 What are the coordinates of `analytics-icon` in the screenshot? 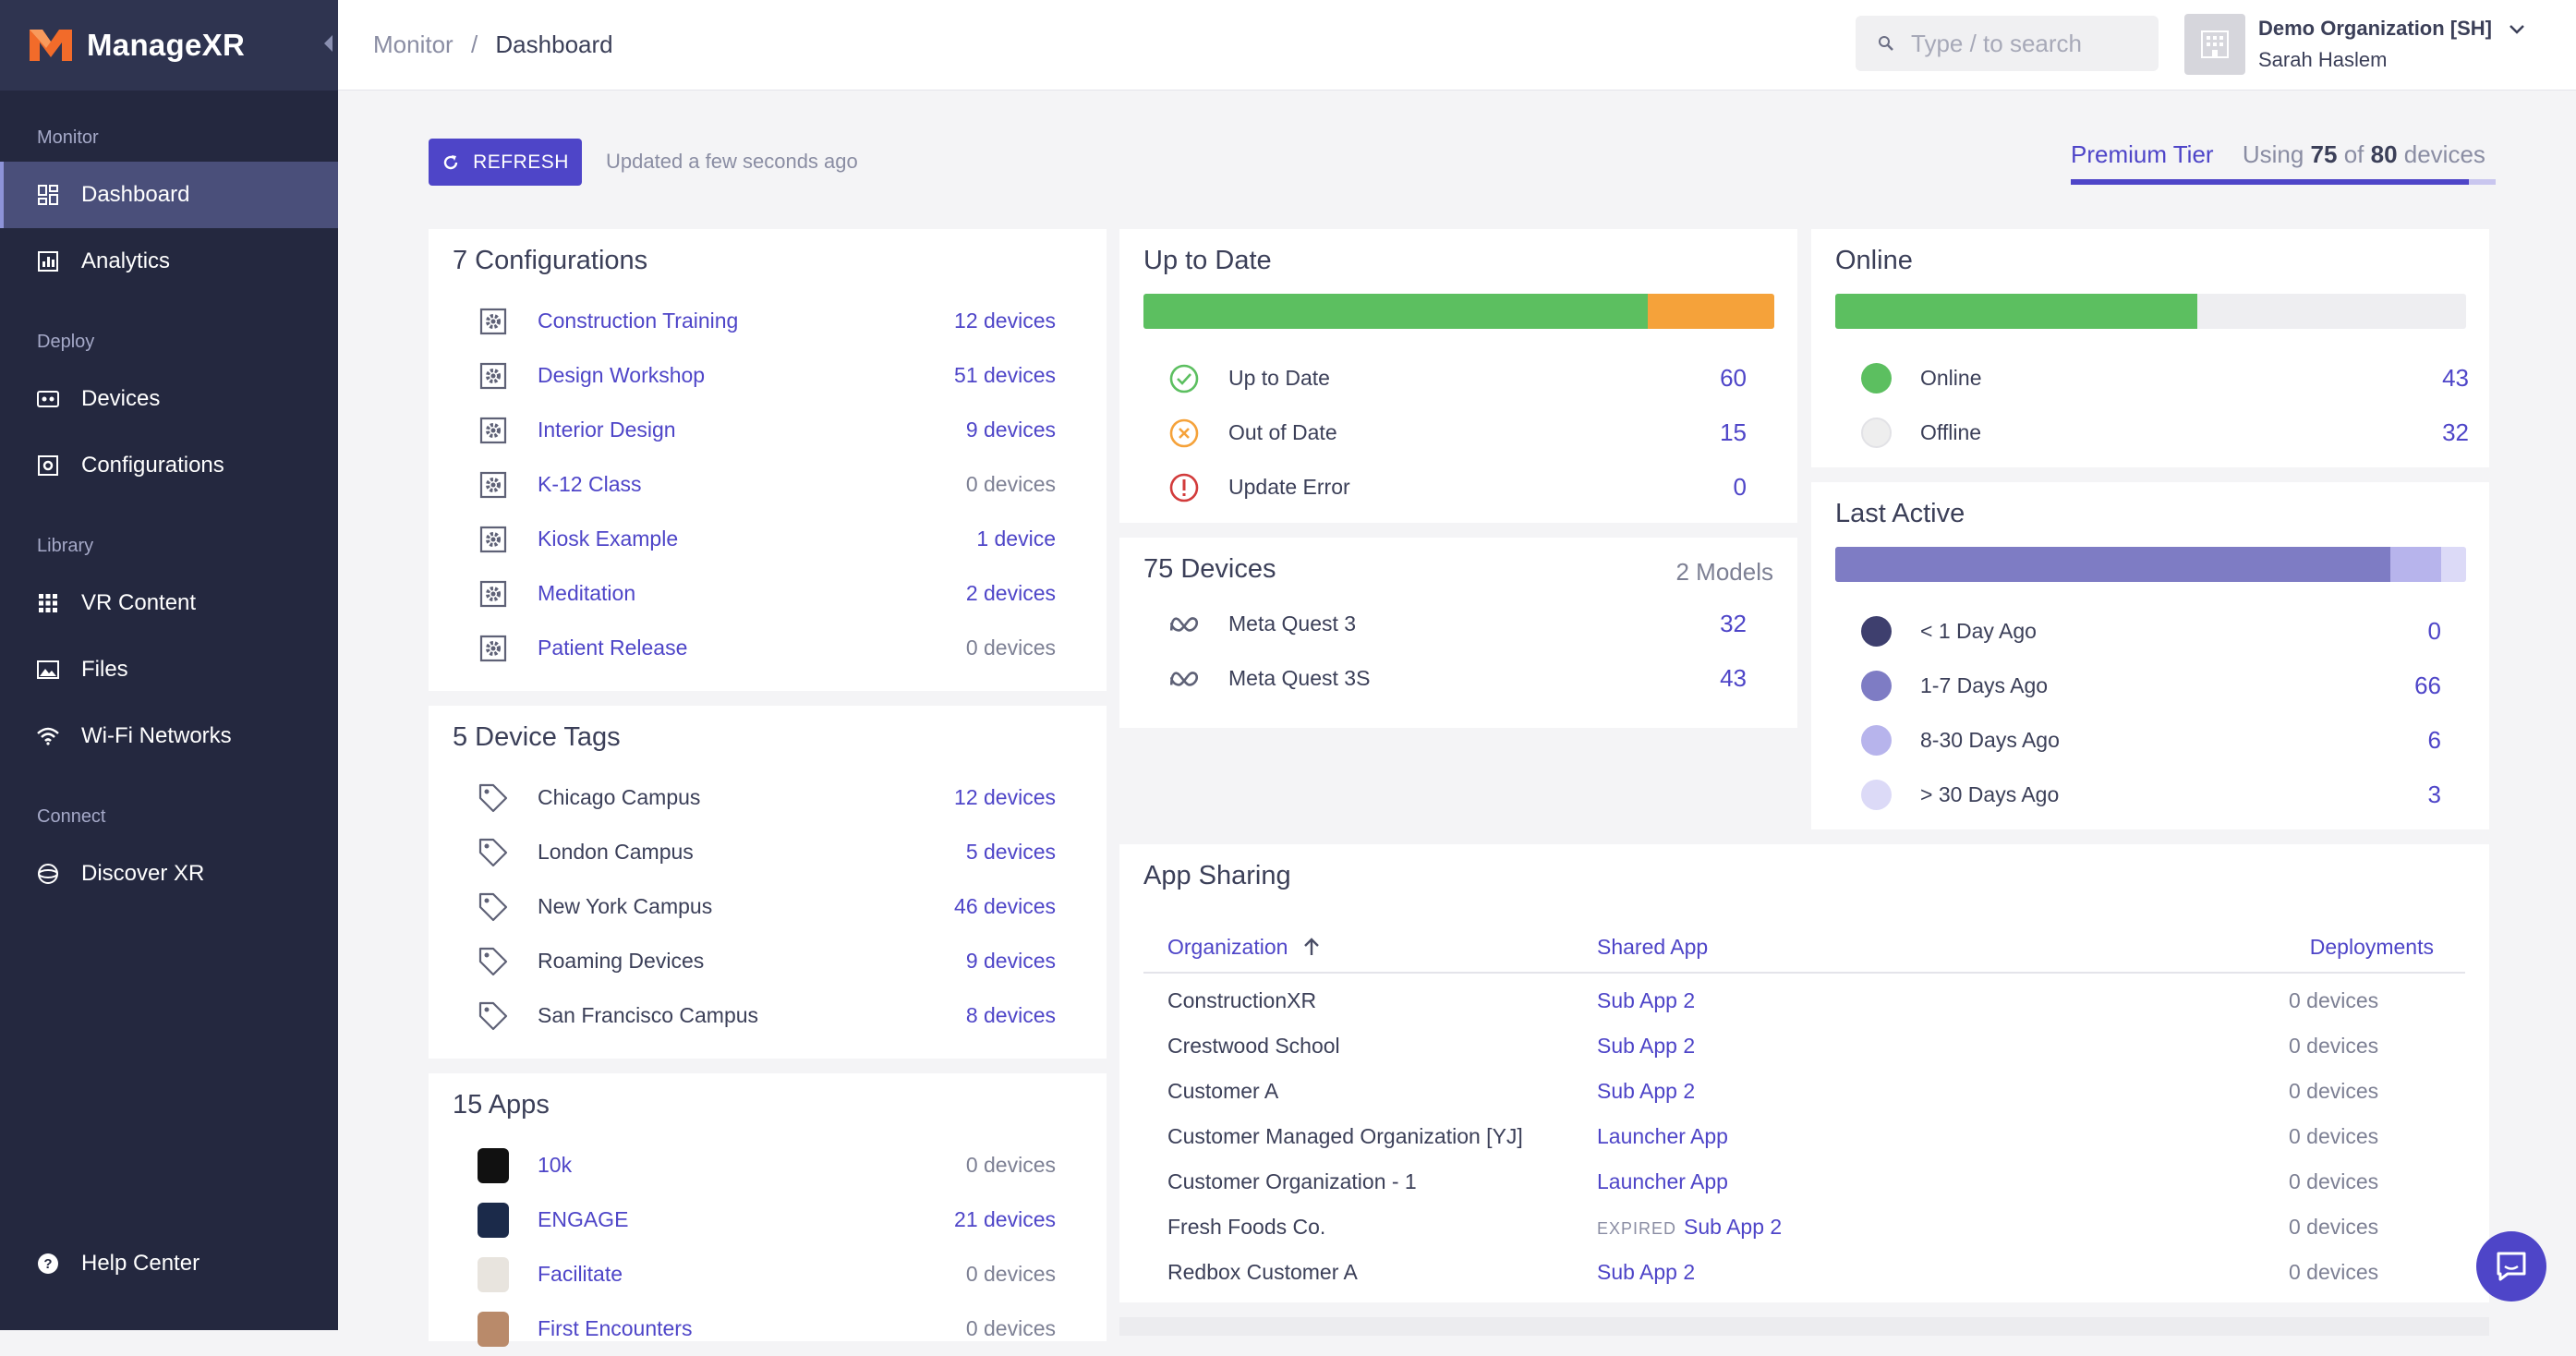 It's located at (48, 261).